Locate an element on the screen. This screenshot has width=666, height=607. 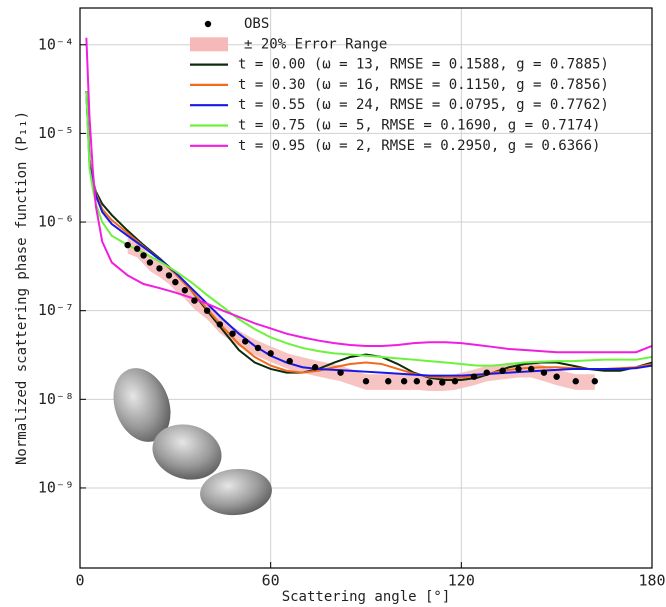
y-tick-label: 10⁻⁷ is located at coordinates (56, 310).